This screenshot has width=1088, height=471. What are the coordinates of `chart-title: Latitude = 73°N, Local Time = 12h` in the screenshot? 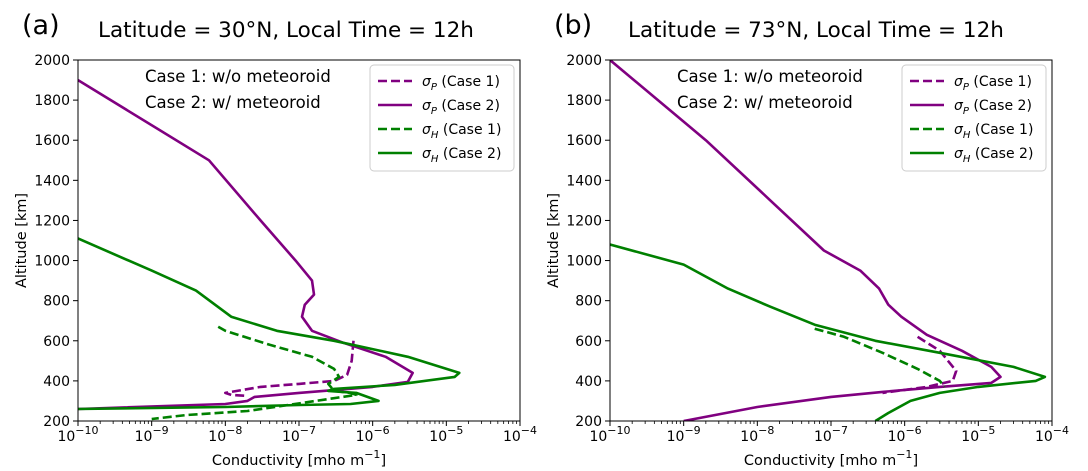 It's located at (816, 30).